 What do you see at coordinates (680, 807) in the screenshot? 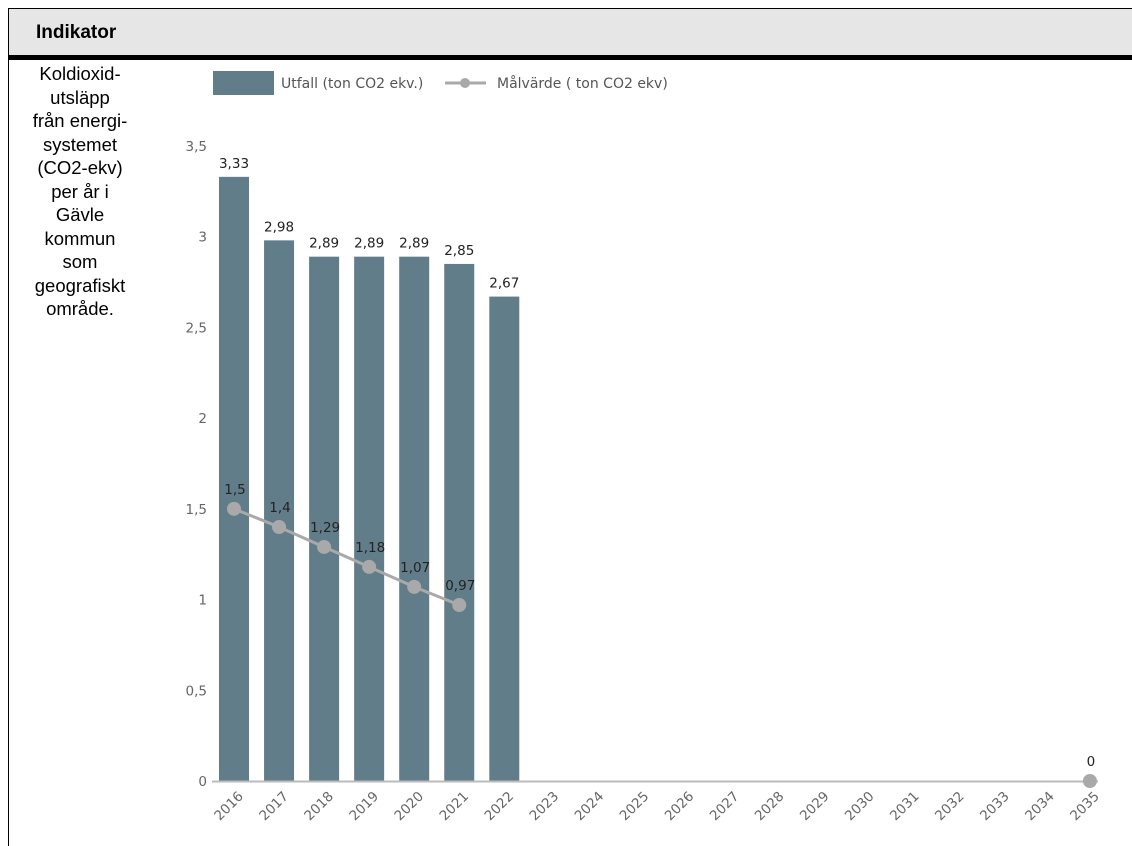
I see `x-tick-label: 2026` at bounding box center [680, 807].